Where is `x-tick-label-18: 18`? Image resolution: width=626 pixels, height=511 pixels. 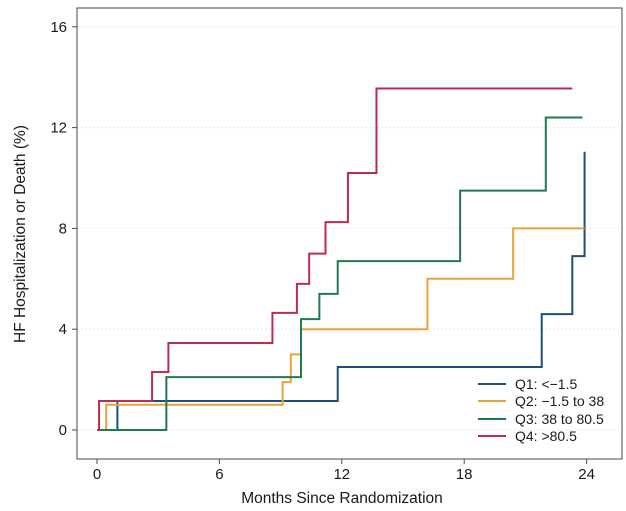 x-tick-label-18: 18 is located at coordinates (464, 474).